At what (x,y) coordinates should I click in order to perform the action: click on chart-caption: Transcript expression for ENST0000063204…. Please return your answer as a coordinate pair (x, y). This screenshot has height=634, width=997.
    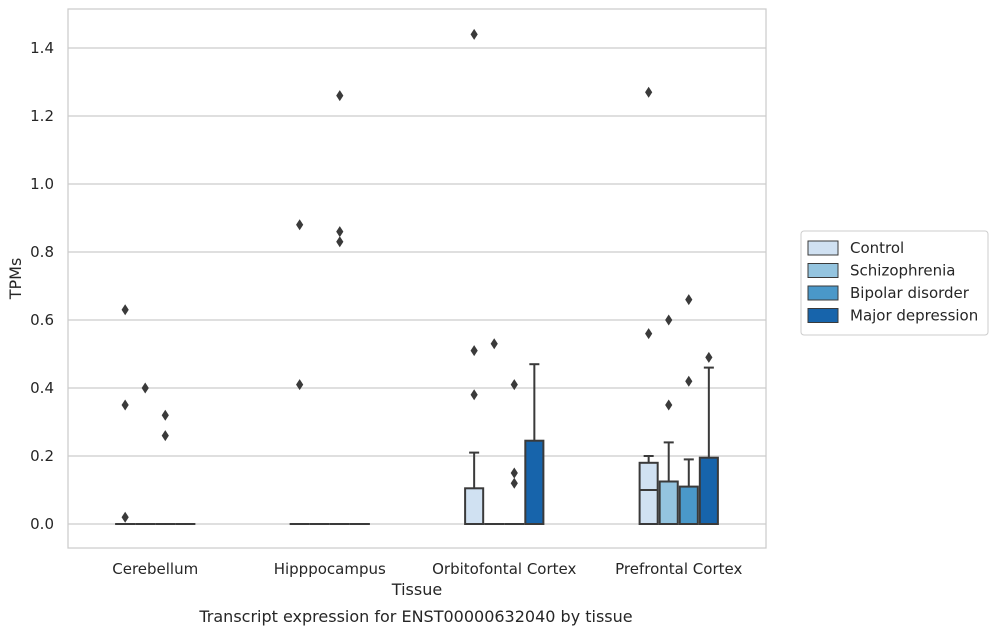
    Looking at the image, I should click on (415, 616).